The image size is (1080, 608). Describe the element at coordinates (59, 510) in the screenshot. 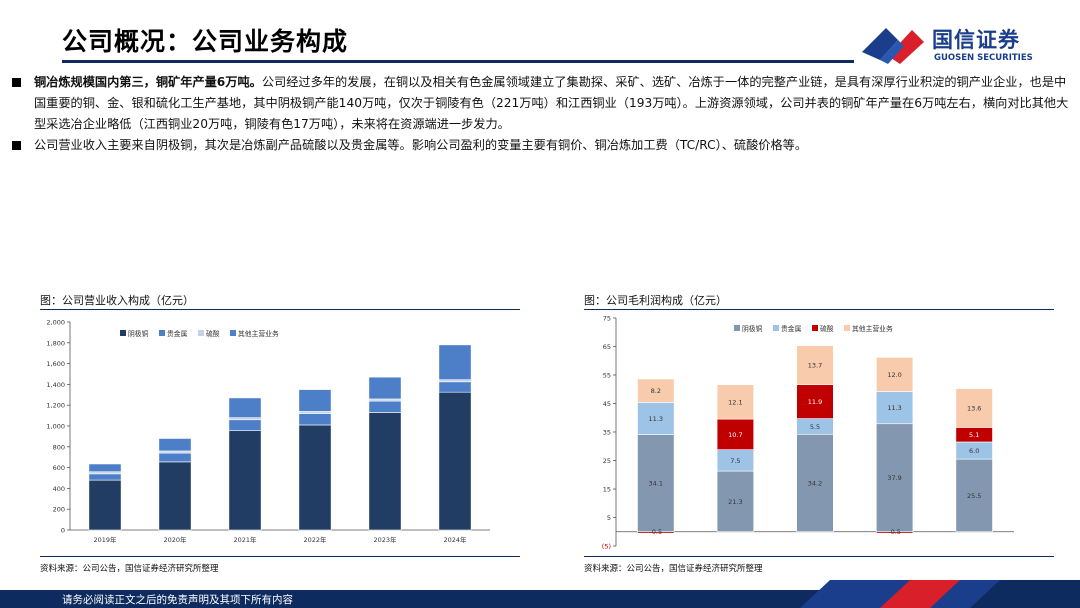

I see `y-tick-label: 200` at that location.